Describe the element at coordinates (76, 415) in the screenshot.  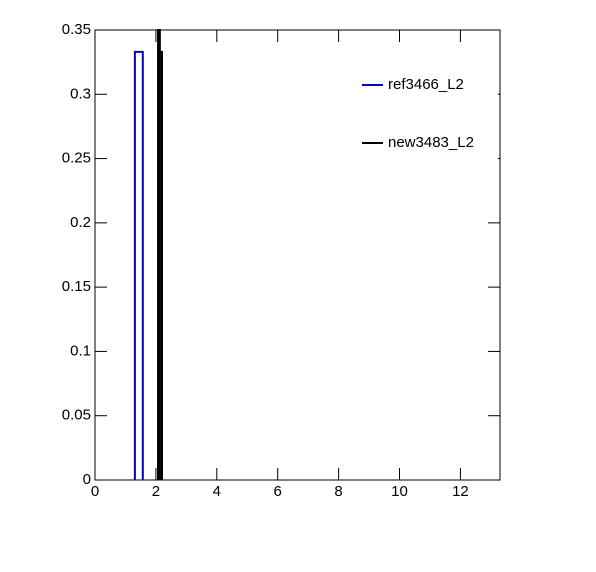
I see `y-tick-label: 0.05` at that location.